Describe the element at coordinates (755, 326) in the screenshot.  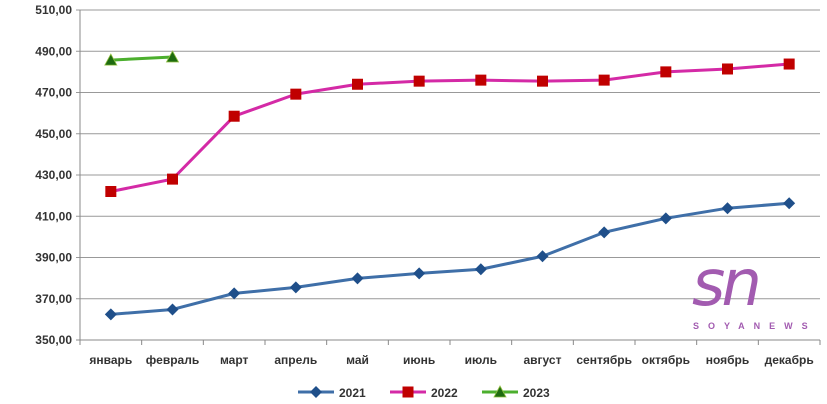
I see `watermark-text: SOYANEWS` at that location.